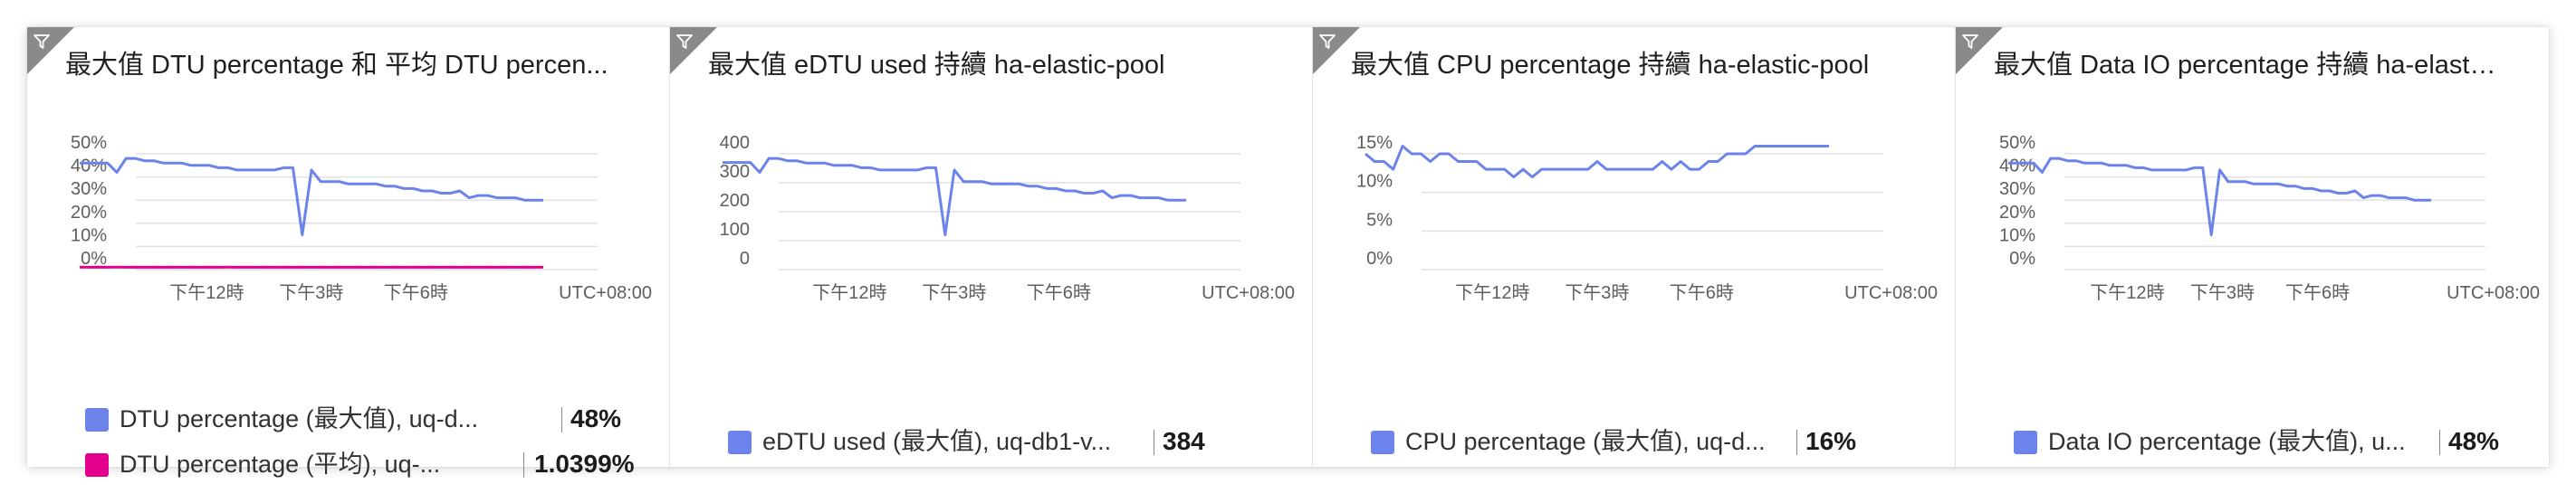 The width and height of the screenshot is (2576, 494). I want to click on y-tick-label: 300, so click(735, 172).